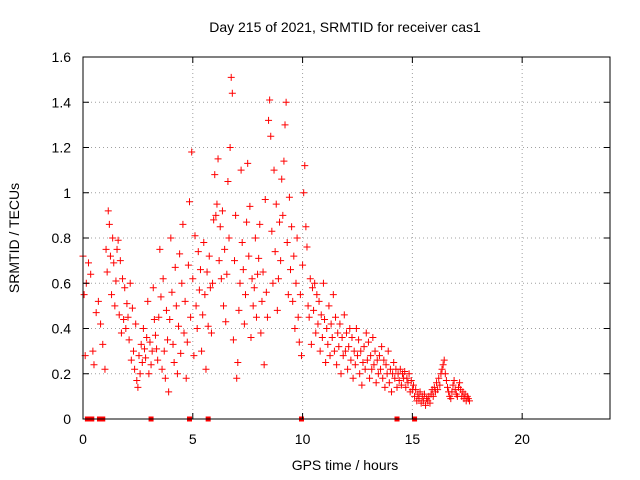 The height and width of the screenshot is (480, 640). Describe the element at coordinates (522, 439) in the screenshot. I see `x-tick-label: 20` at that location.